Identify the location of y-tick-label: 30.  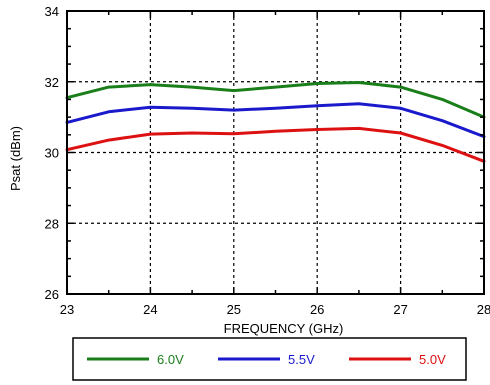
(52, 153).